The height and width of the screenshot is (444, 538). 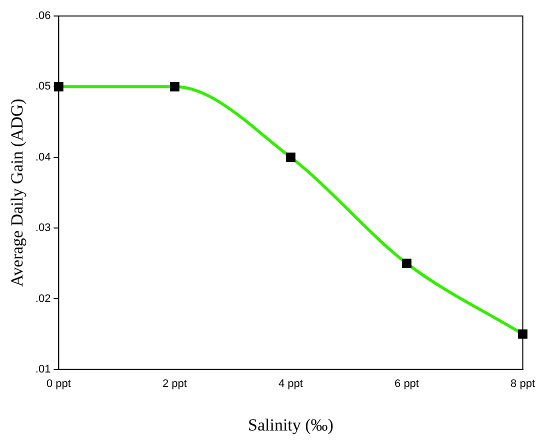 What do you see at coordinates (43, 16) in the screenshot?
I see `y-tick-label: .06` at bounding box center [43, 16].